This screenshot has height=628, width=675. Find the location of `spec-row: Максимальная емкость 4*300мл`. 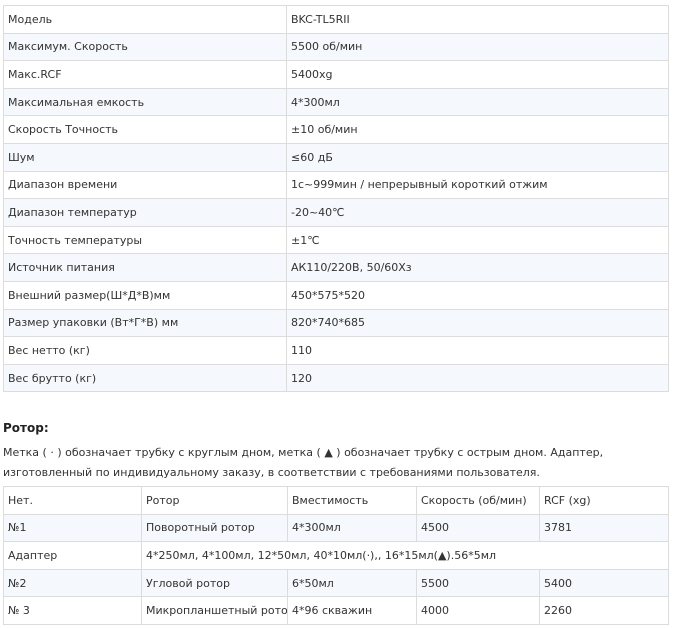

spec-row: Максимальная емкость 4*300мл is located at coordinates (336, 102).